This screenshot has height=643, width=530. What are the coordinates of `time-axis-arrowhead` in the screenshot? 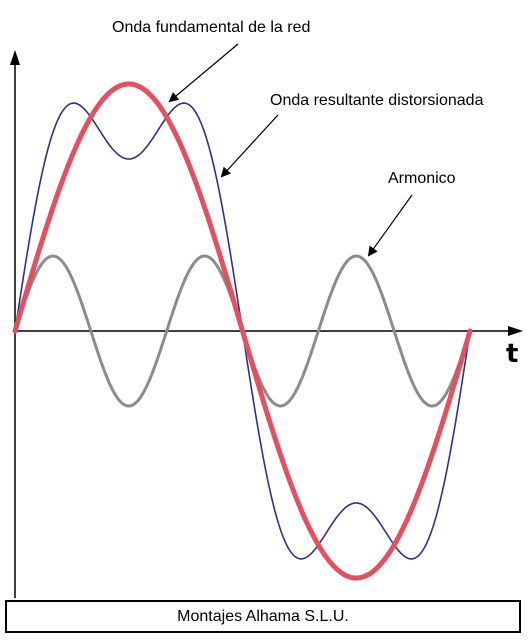 It's located at (515, 331).